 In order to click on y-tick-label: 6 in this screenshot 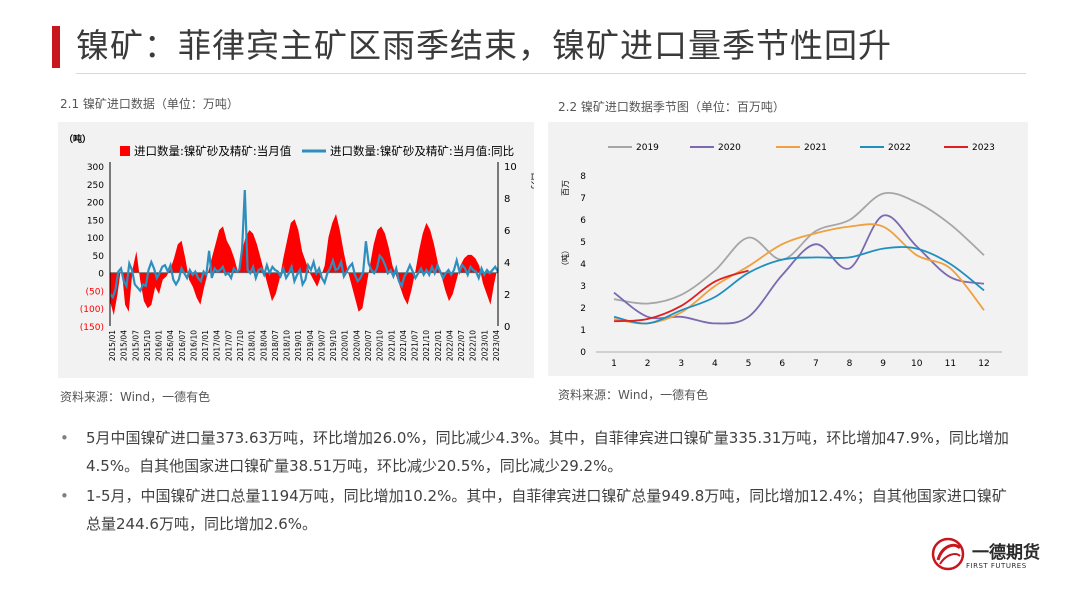, I will do `click(583, 221)`.